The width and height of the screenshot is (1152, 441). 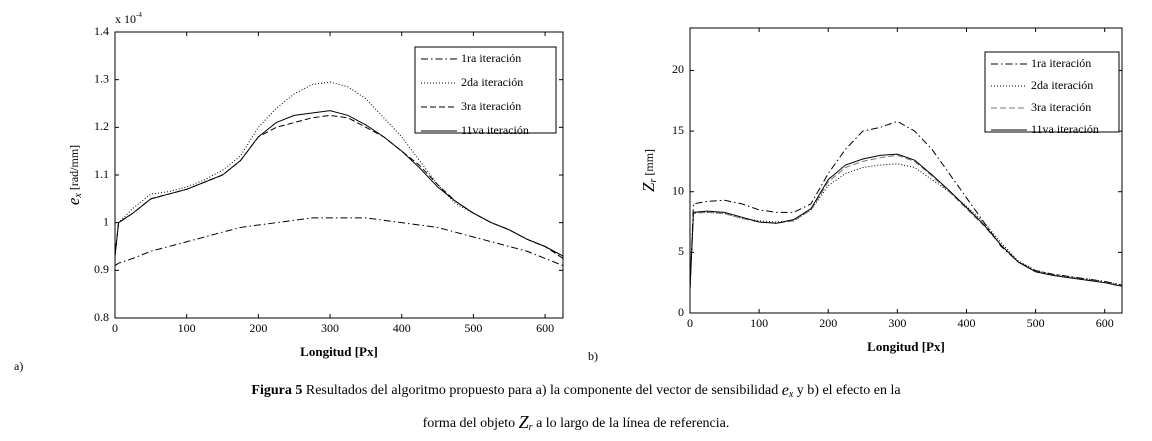 What do you see at coordinates (648, 187) in the screenshot?
I see `y-axis-symbol: Z` at bounding box center [648, 187].